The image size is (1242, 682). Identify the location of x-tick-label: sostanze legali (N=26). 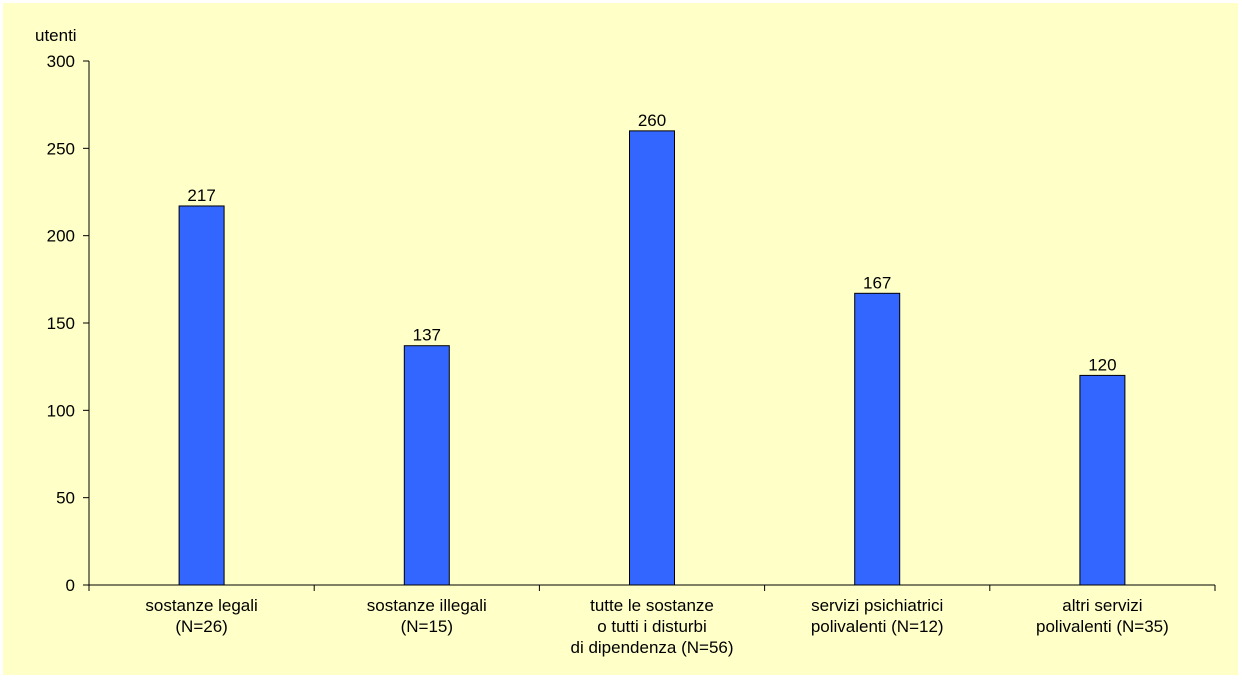
(201, 616).